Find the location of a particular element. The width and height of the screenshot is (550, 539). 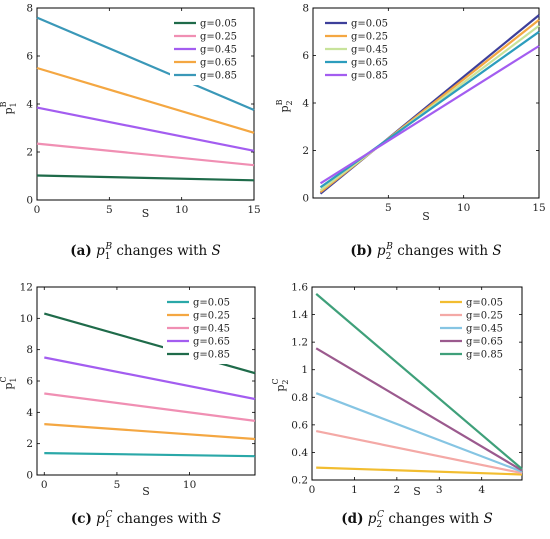

y-label-sub: 2 is located at coordinates (285, 381).